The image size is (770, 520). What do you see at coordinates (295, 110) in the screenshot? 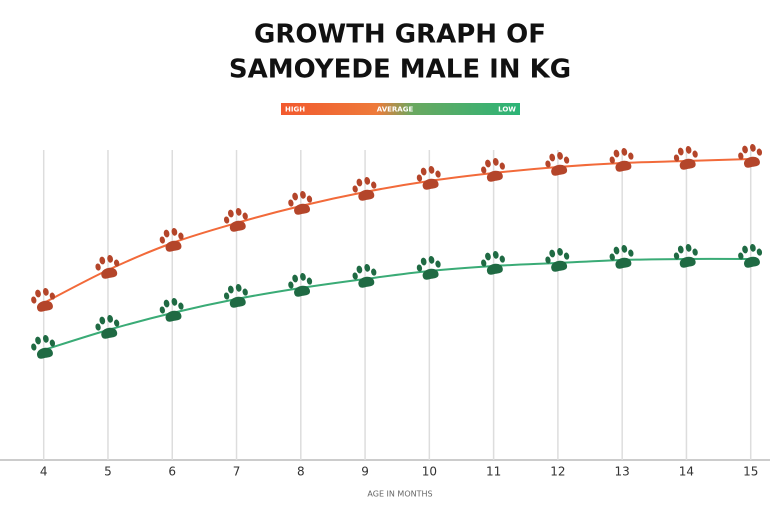
I see `legend-label: HIGH` at bounding box center [295, 110].